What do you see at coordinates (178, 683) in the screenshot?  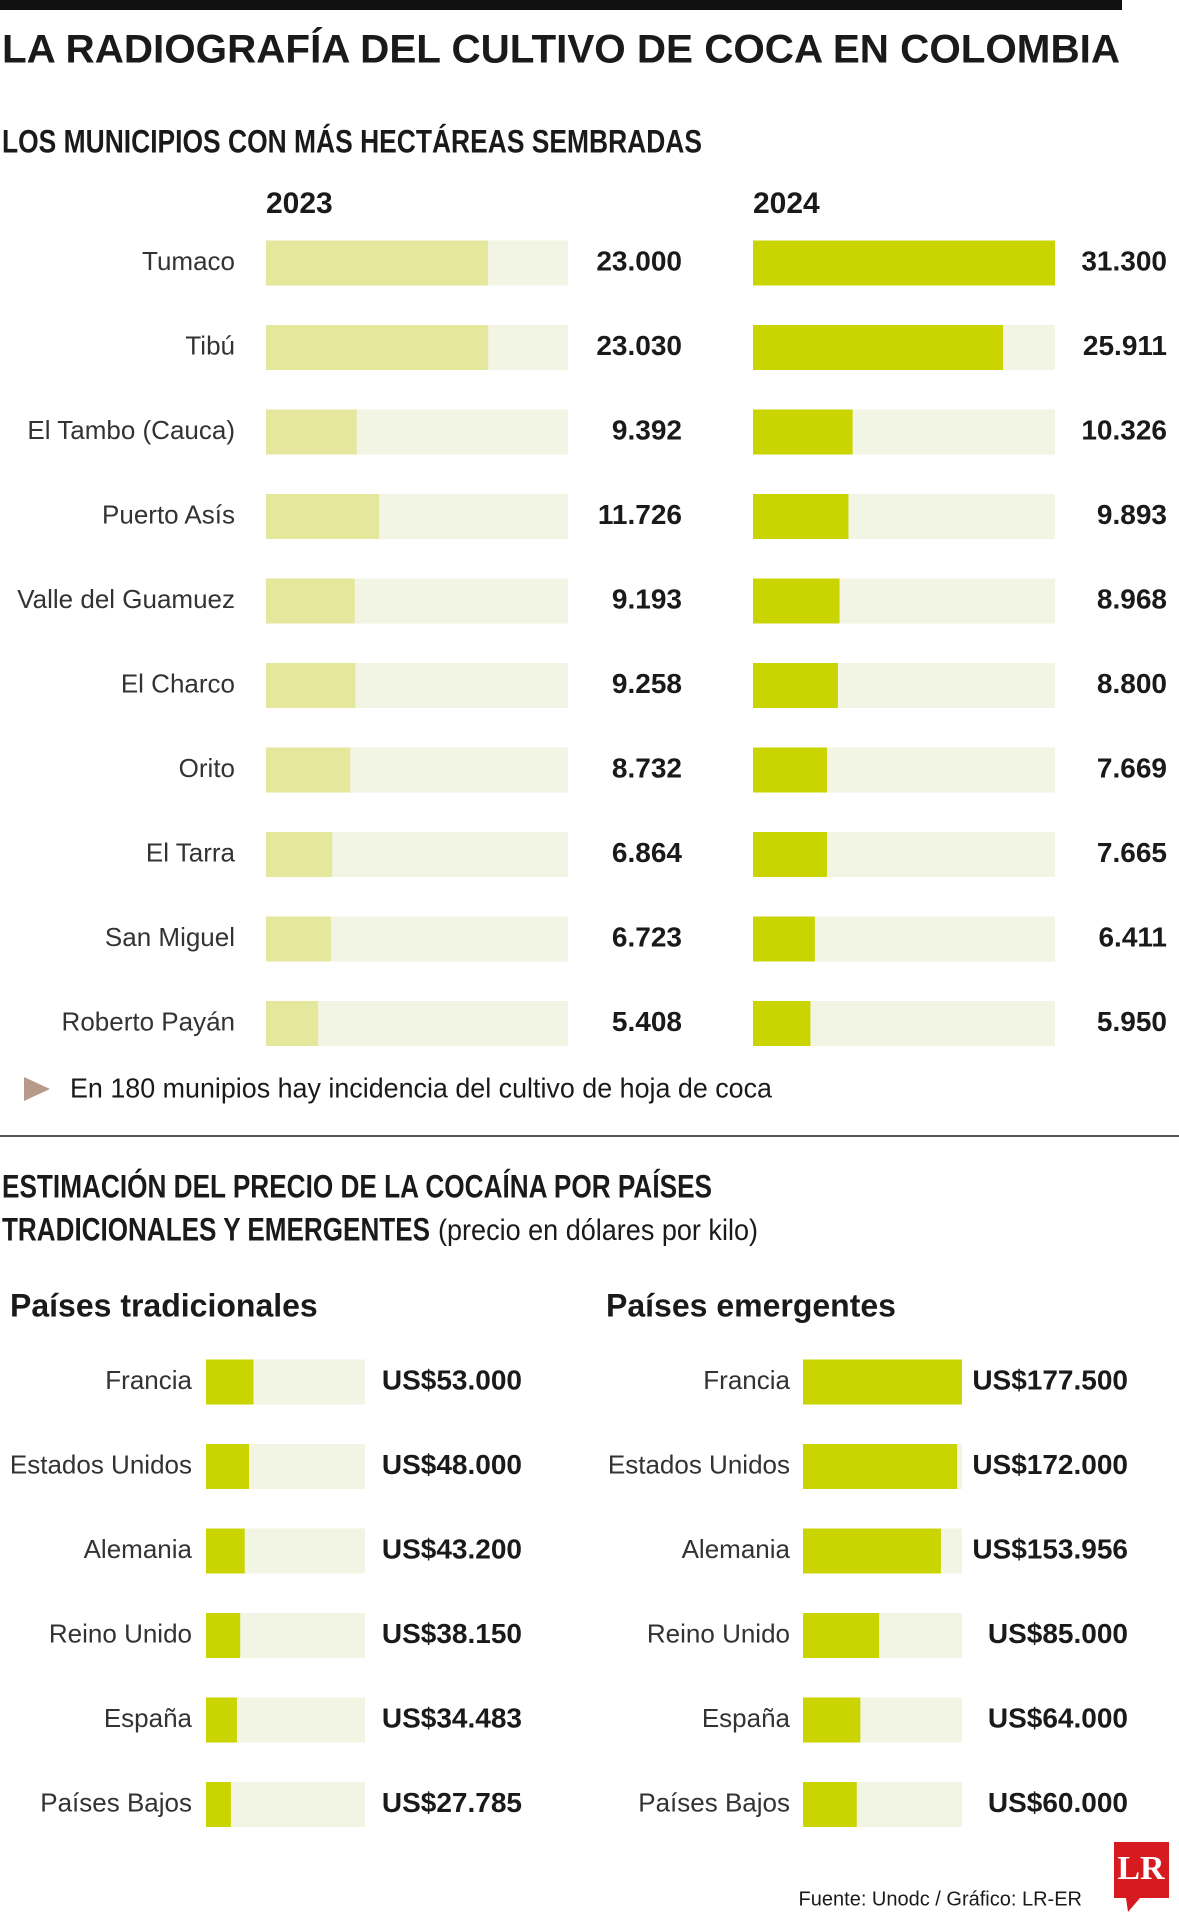 I see `category-label: El Charco` at bounding box center [178, 683].